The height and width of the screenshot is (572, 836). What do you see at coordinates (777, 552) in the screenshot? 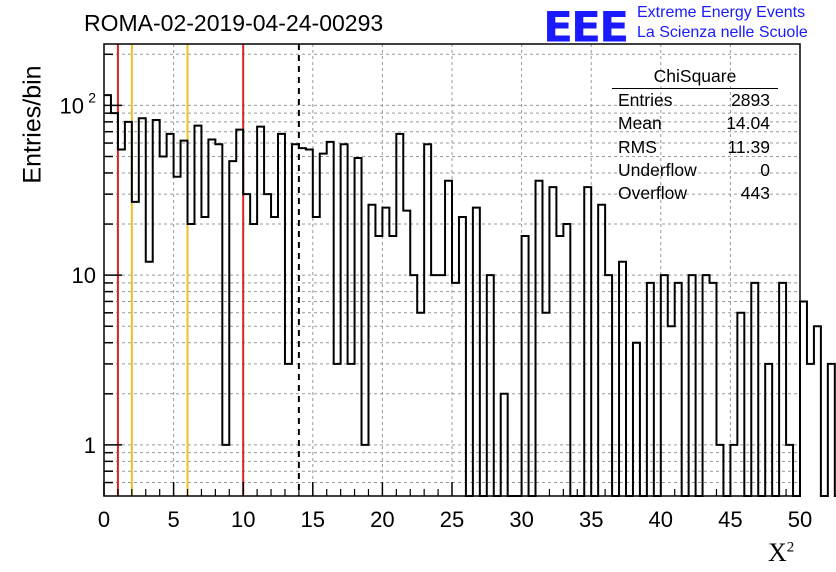
I see `x-axis-label-base: X` at bounding box center [777, 552].